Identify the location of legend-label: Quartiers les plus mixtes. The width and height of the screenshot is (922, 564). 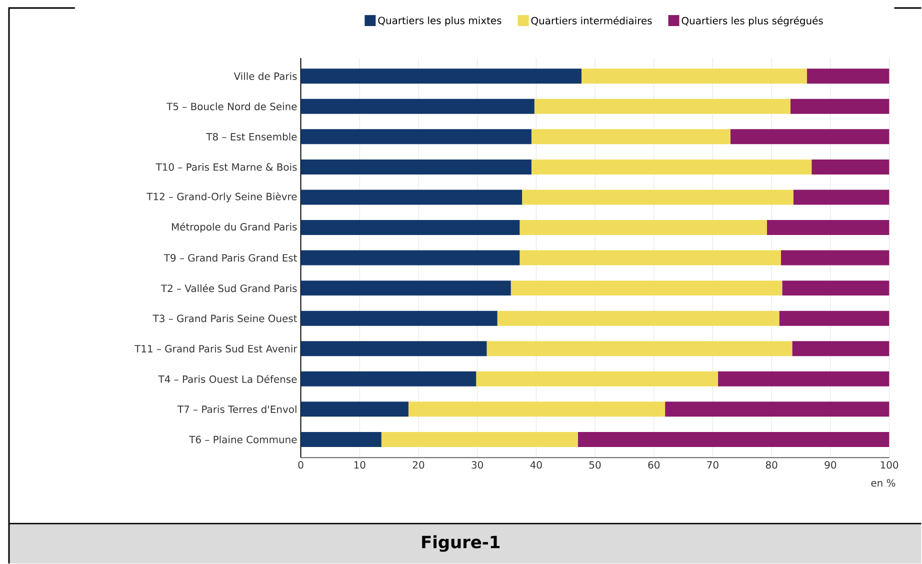
(440, 21).